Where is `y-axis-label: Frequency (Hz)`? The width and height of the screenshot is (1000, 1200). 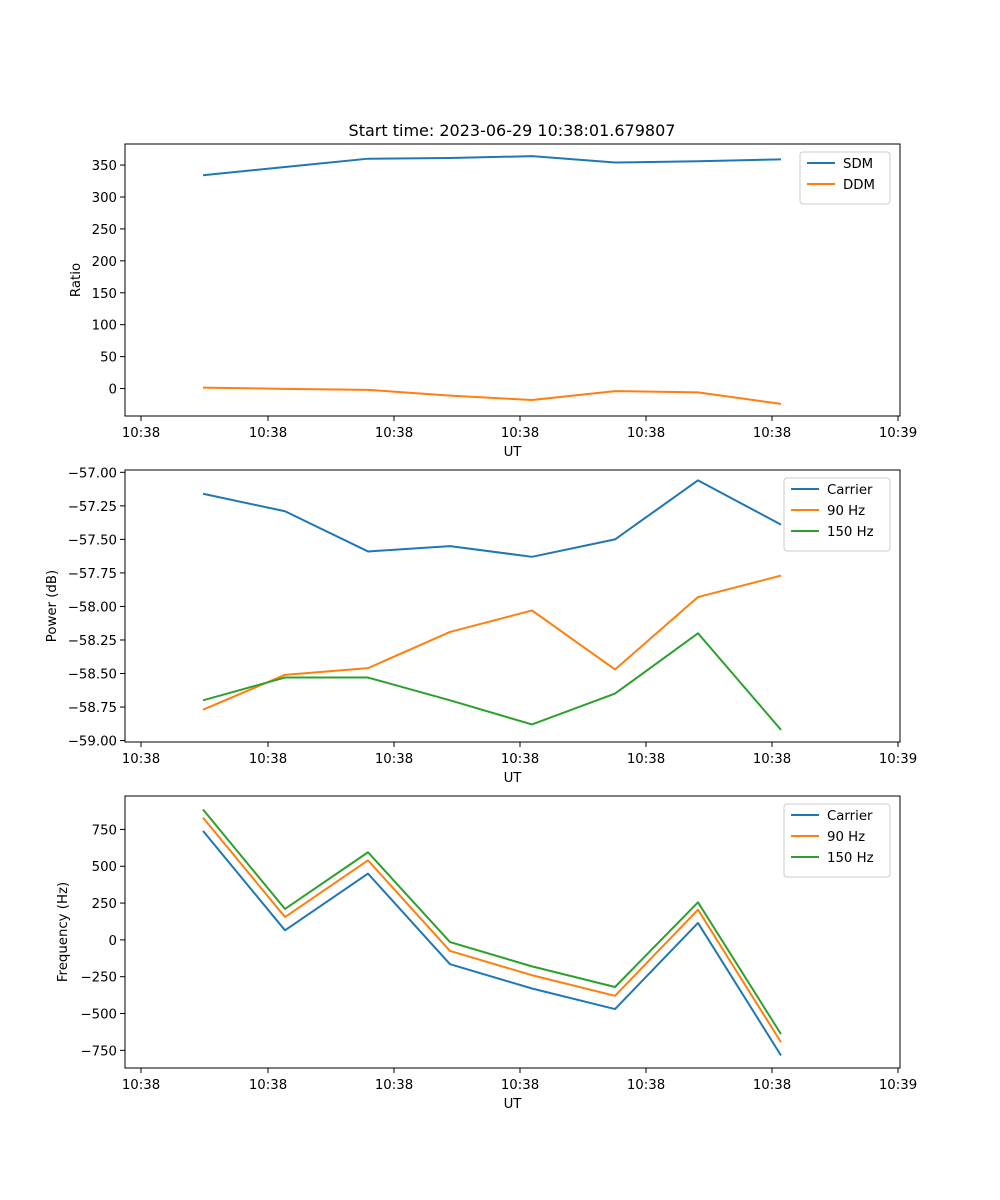 y-axis-label: Frequency (Hz) is located at coordinates (63, 932).